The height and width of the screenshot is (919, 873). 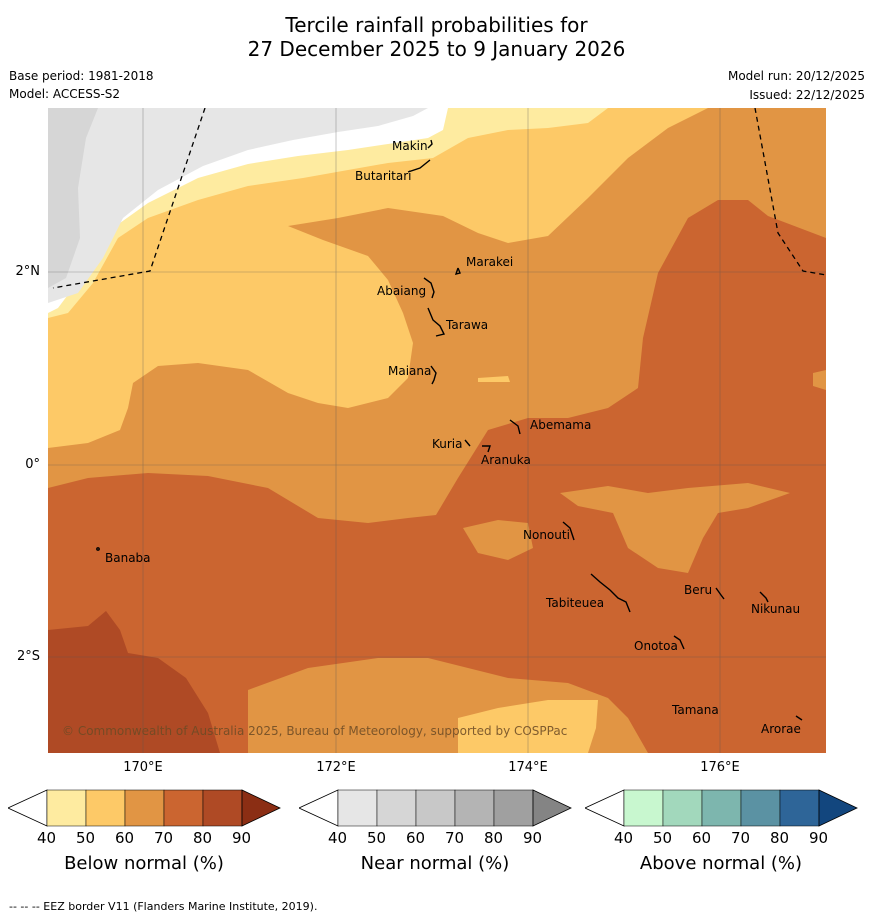 What do you see at coordinates (561, 425) in the screenshot?
I see `place-label-abemama: Abemama` at bounding box center [561, 425].